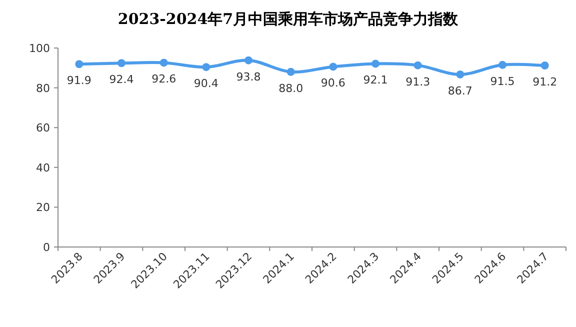 This screenshot has height=327, width=576. Describe the element at coordinates (43, 167) in the screenshot. I see `y-tick-label: 40` at that location.